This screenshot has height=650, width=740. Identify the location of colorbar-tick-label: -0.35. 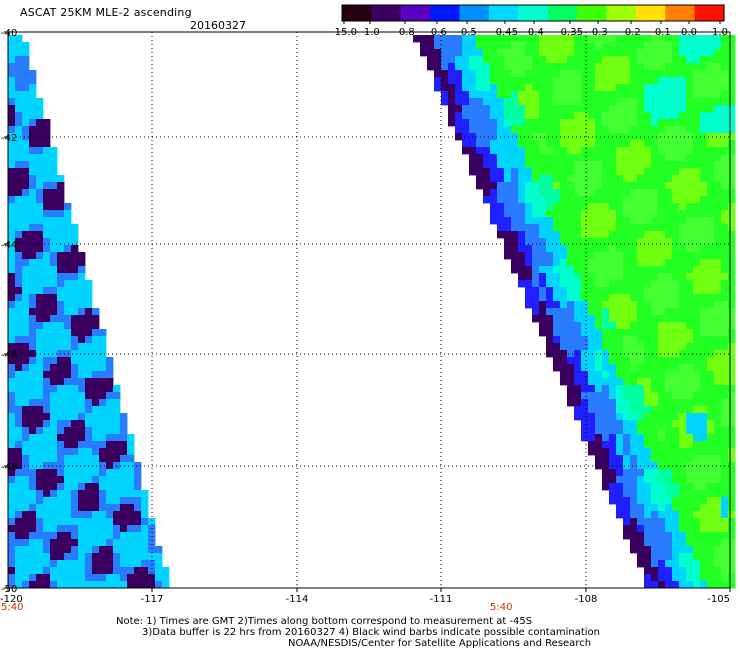
(570, 32).